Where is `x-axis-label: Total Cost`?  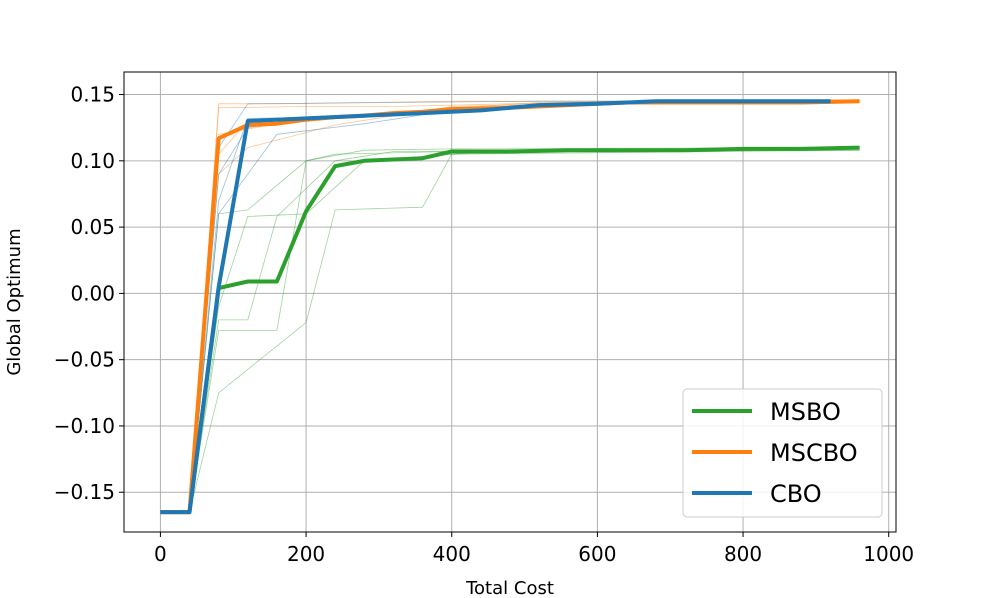
x-axis-label: Total Cost is located at coordinates (509, 588).